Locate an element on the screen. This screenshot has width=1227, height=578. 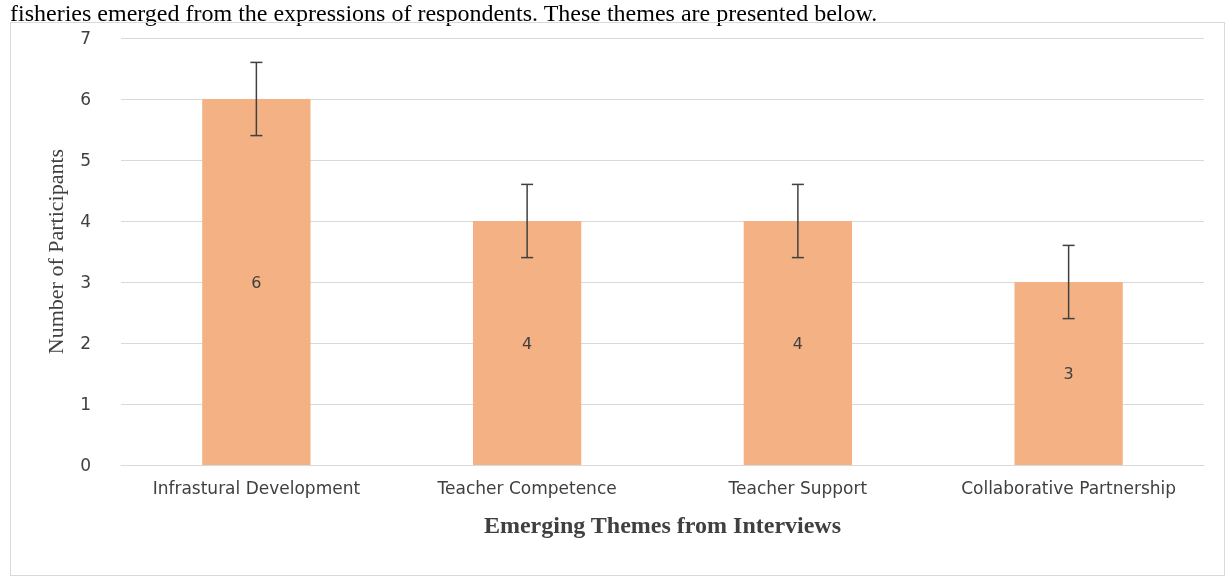
y-tick-label: 3 is located at coordinates (85, 282).